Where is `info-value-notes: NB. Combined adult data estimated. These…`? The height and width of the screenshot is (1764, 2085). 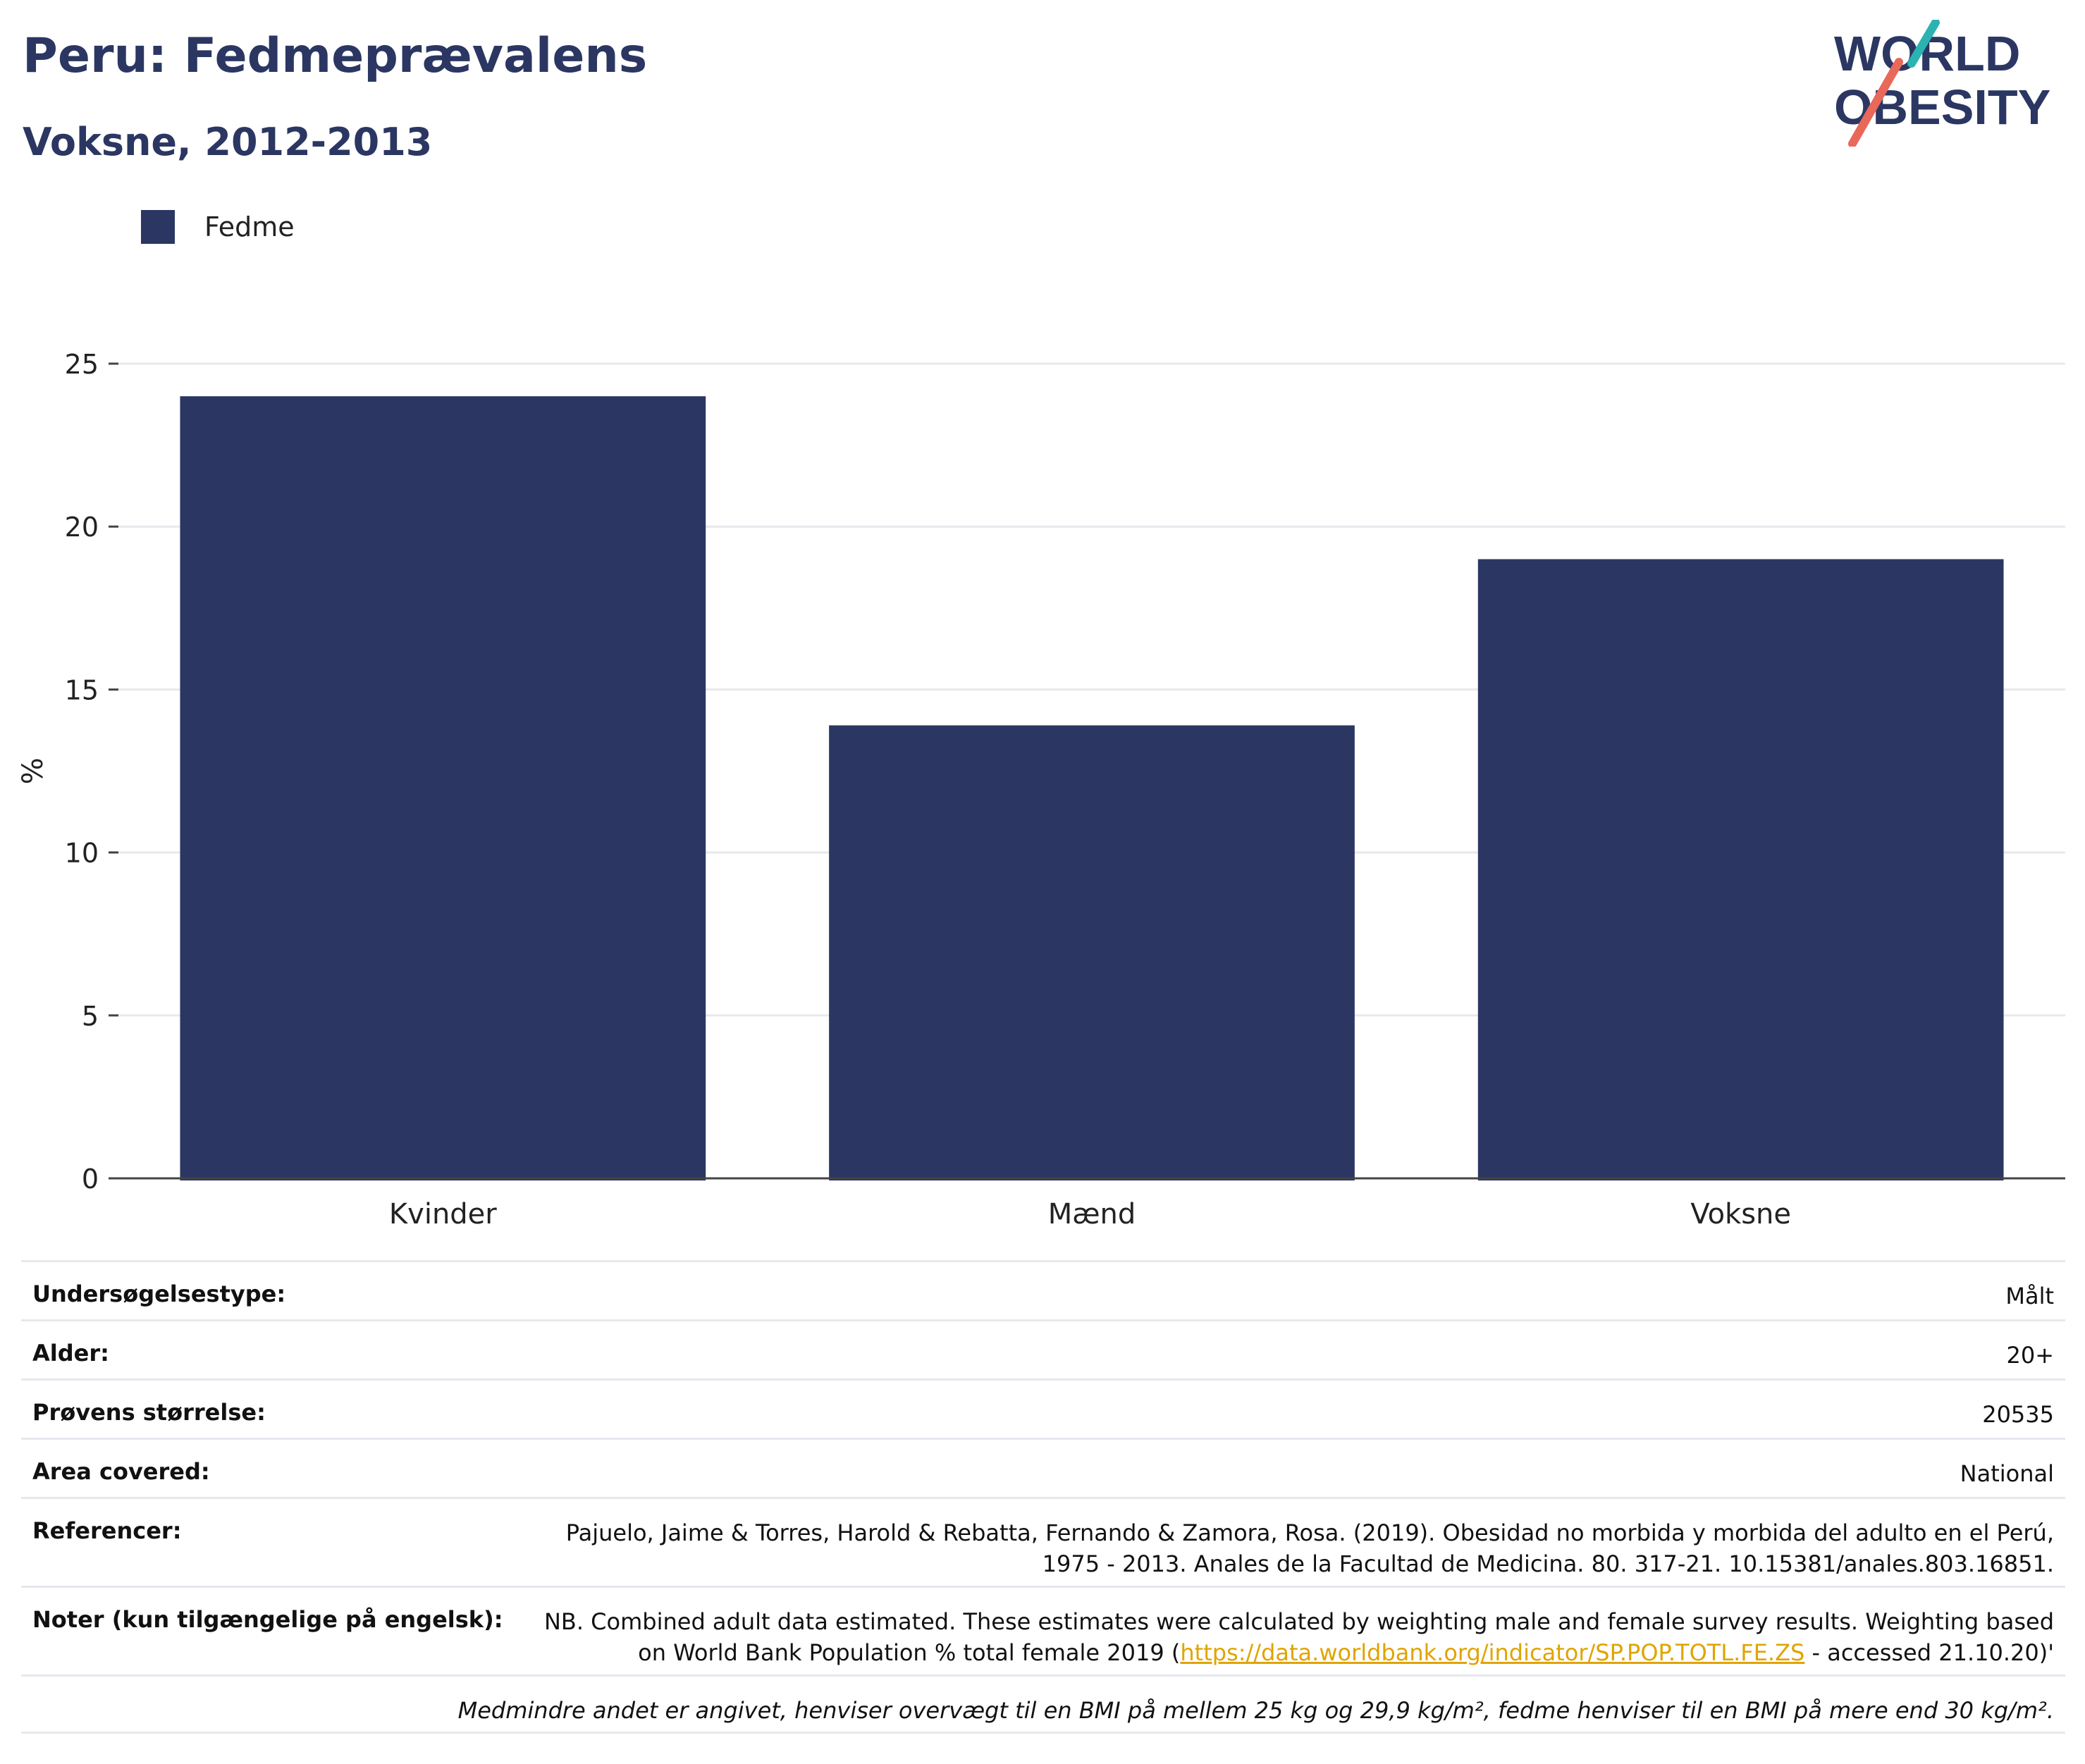 info-value-notes: NB. Combined adult data estimated. These… is located at coordinates (1299, 1637).